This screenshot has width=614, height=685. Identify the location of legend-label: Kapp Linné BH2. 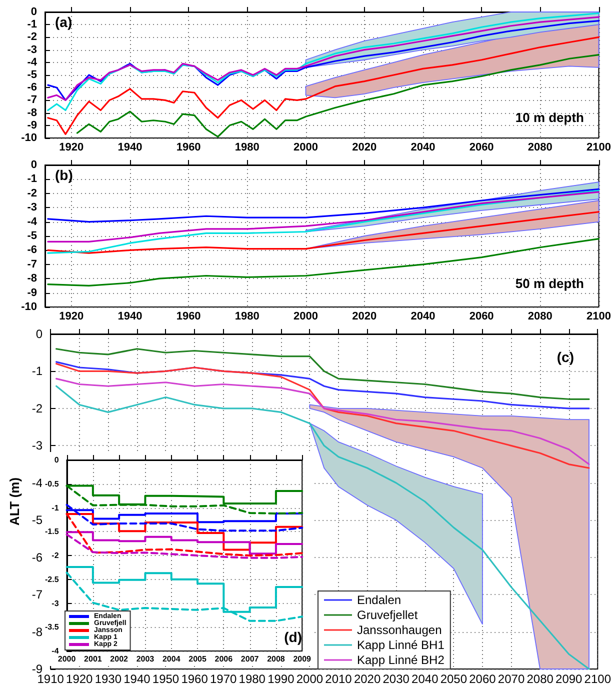
(401, 660).